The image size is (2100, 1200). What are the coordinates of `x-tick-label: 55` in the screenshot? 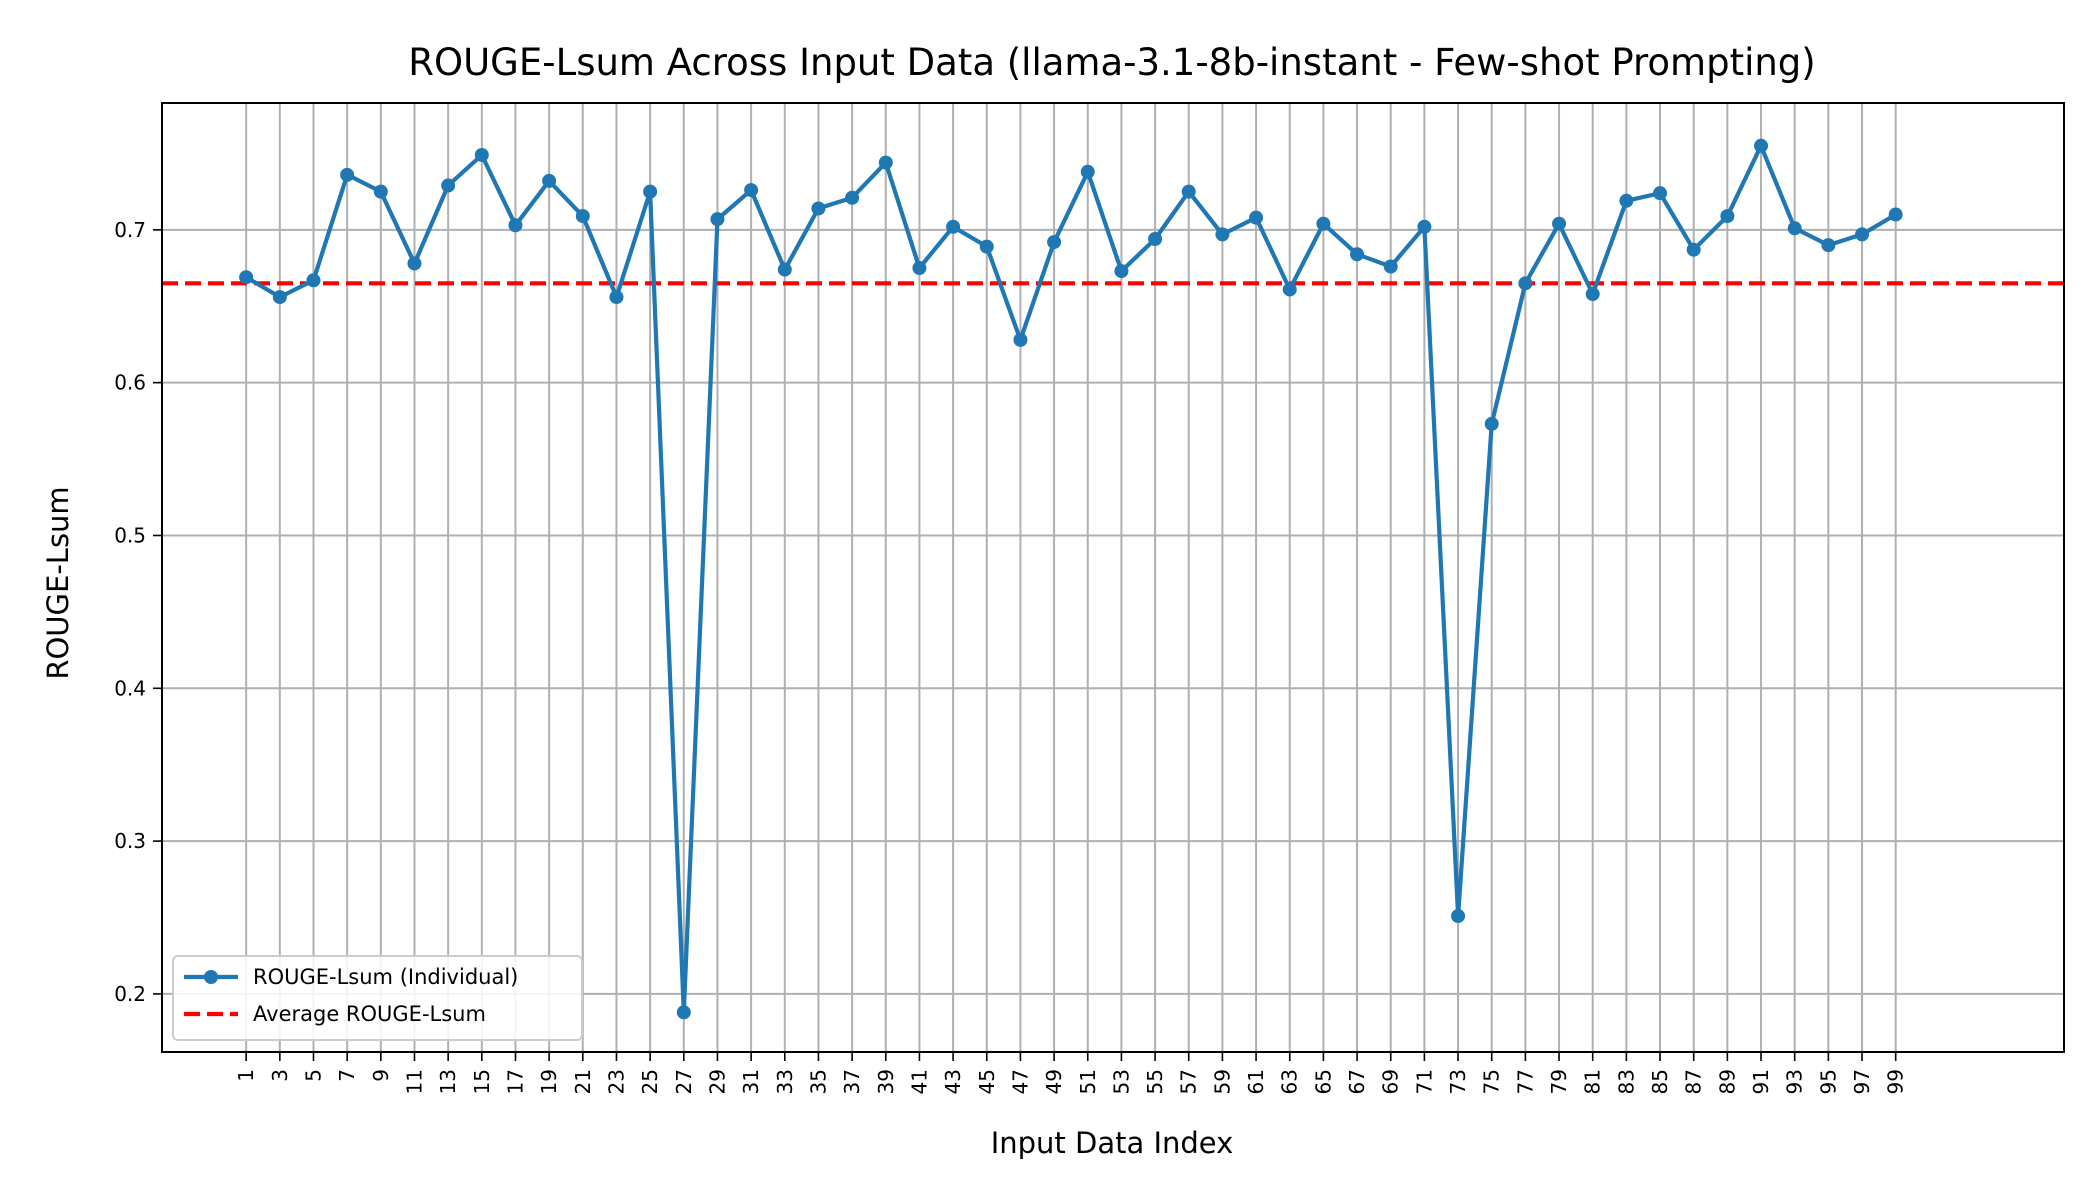 It's located at (1155, 1081).